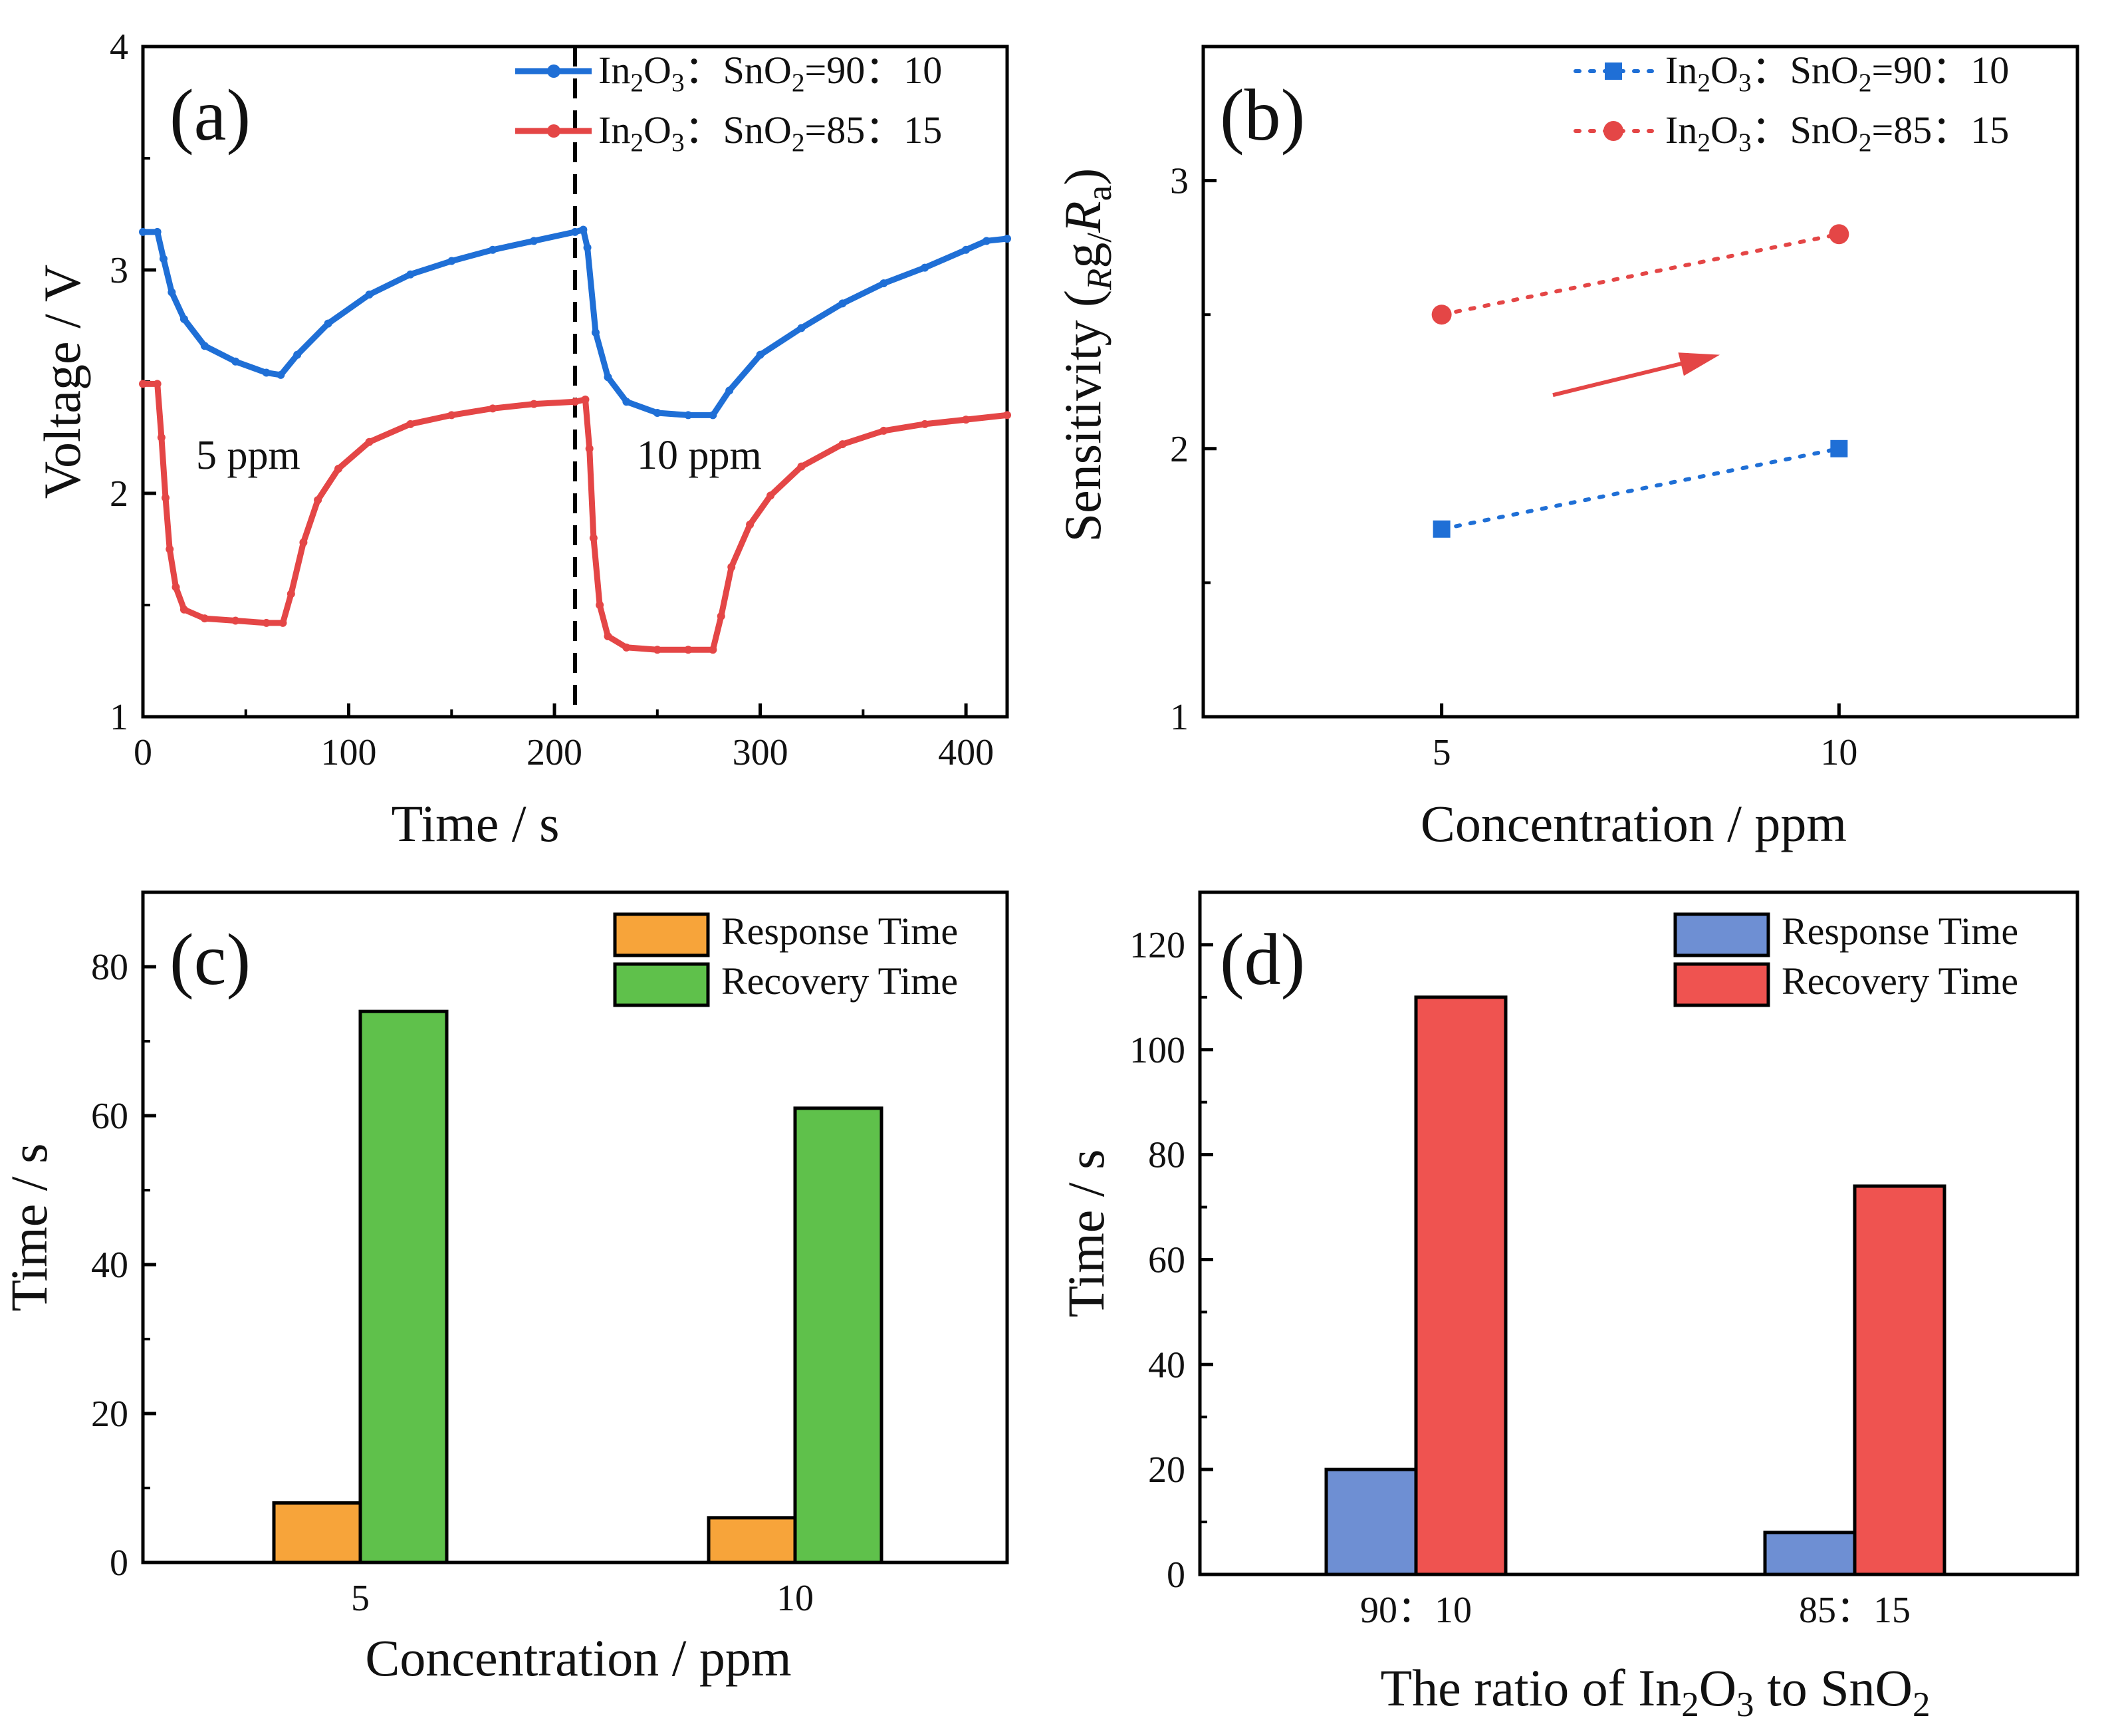 This screenshot has height=1736, width=2108. I want to click on legend-label: Response Time, so click(839, 931).